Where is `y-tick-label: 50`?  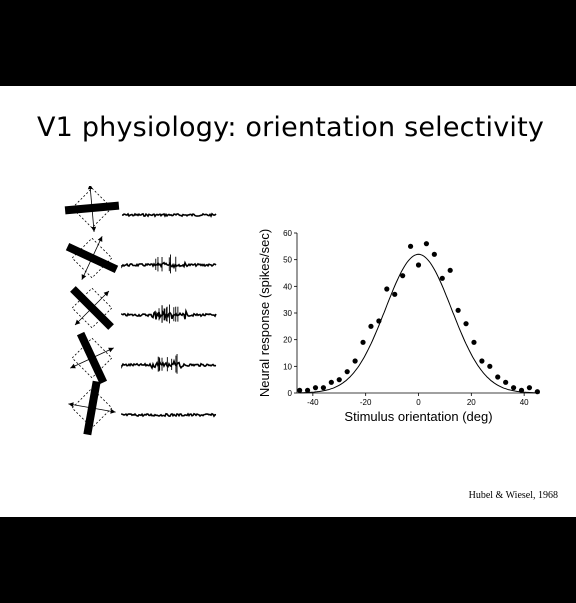
y-tick-label: 50 is located at coordinates (287, 260).